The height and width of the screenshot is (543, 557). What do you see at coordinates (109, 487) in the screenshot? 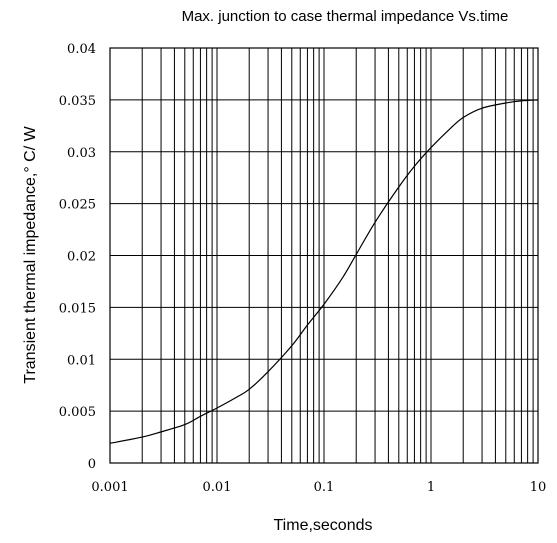
I see `x-tick-label: 0.001` at bounding box center [109, 487].